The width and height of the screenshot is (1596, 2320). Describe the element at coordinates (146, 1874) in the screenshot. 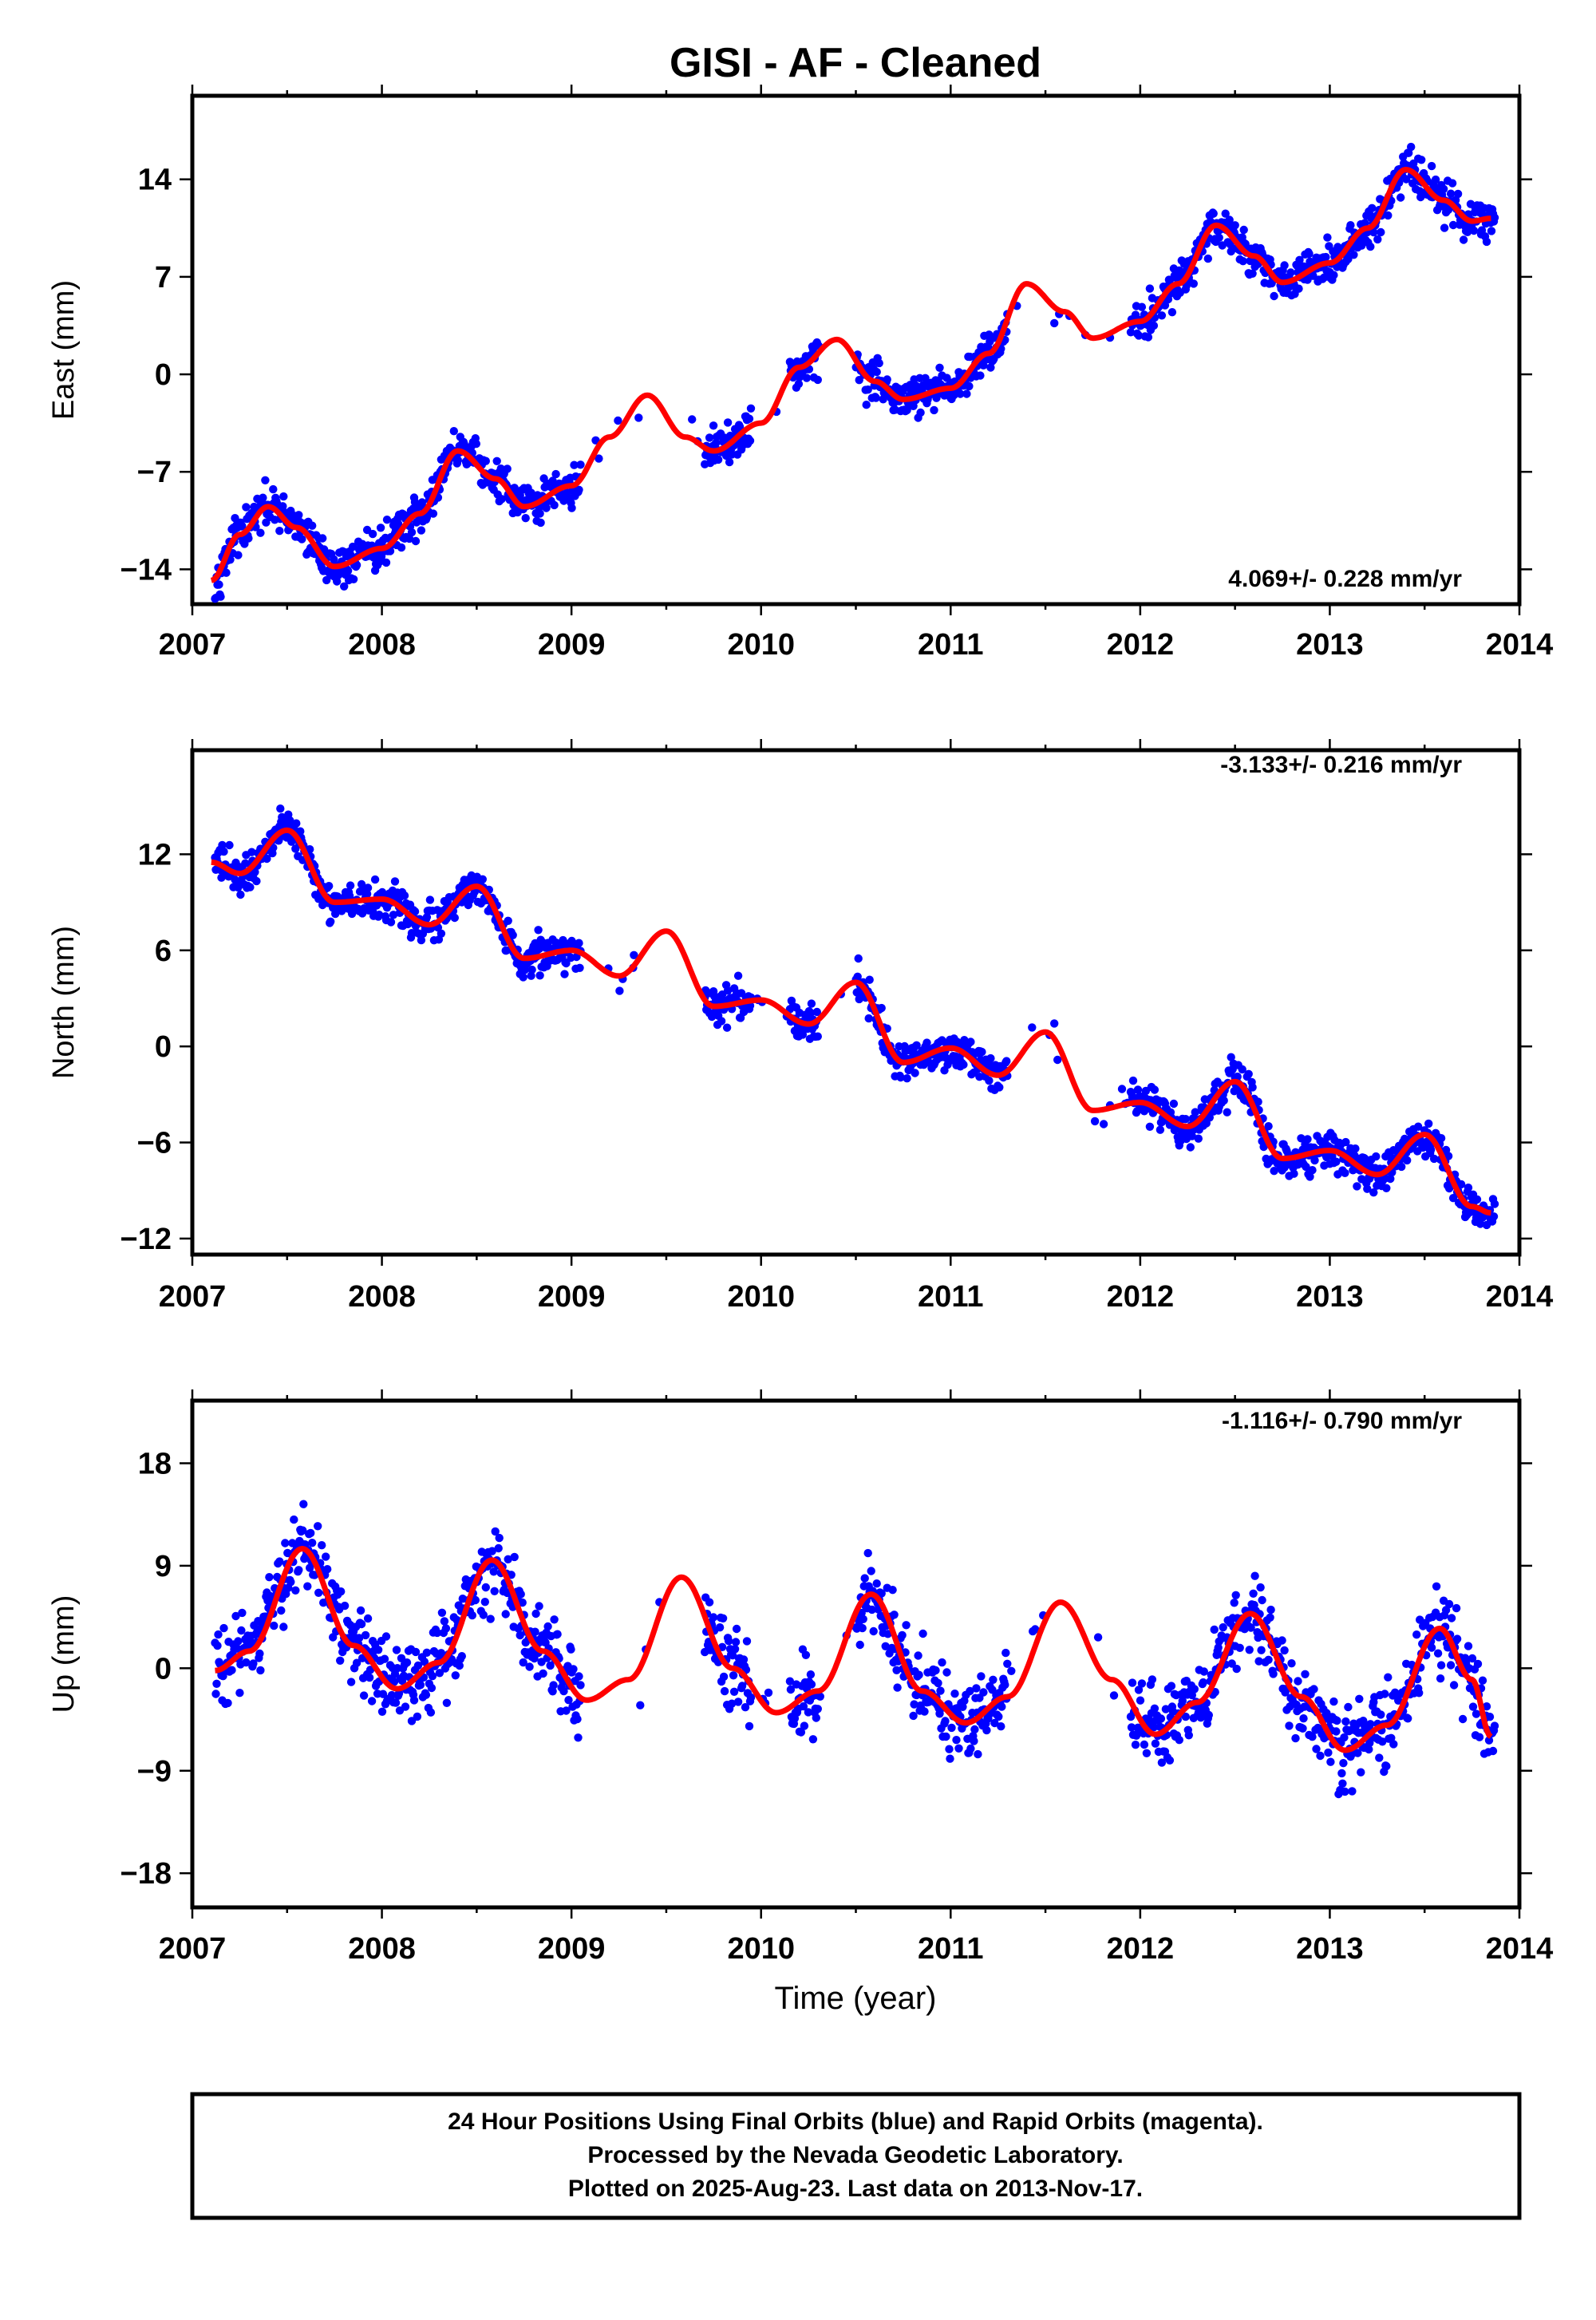

I see `y-tick-label: −18` at that location.